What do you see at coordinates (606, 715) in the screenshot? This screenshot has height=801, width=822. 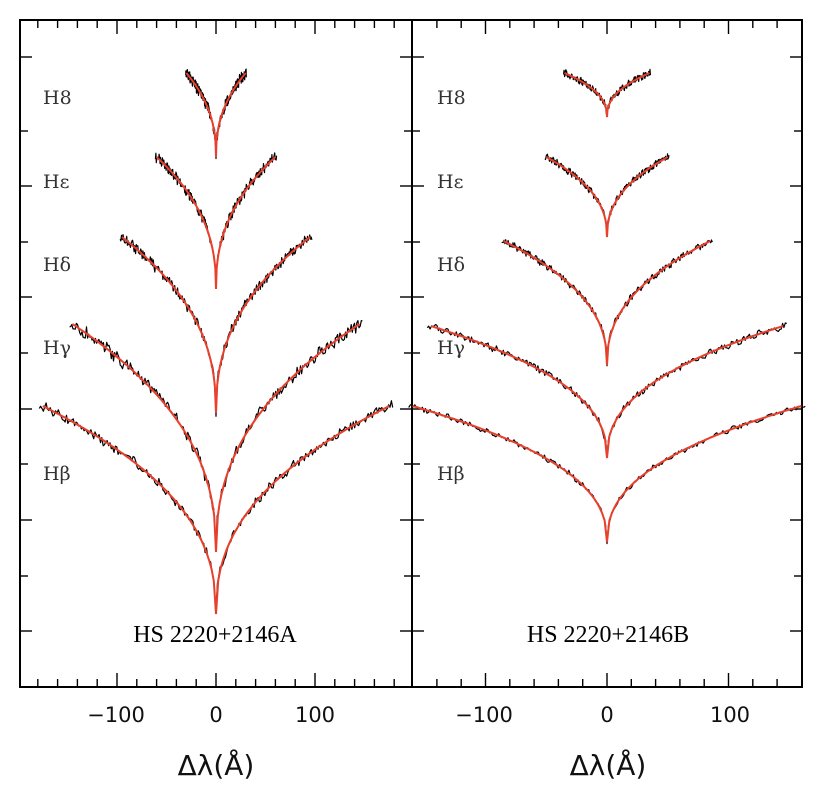 I see `panel-b-xtick-label: 0` at bounding box center [606, 715].